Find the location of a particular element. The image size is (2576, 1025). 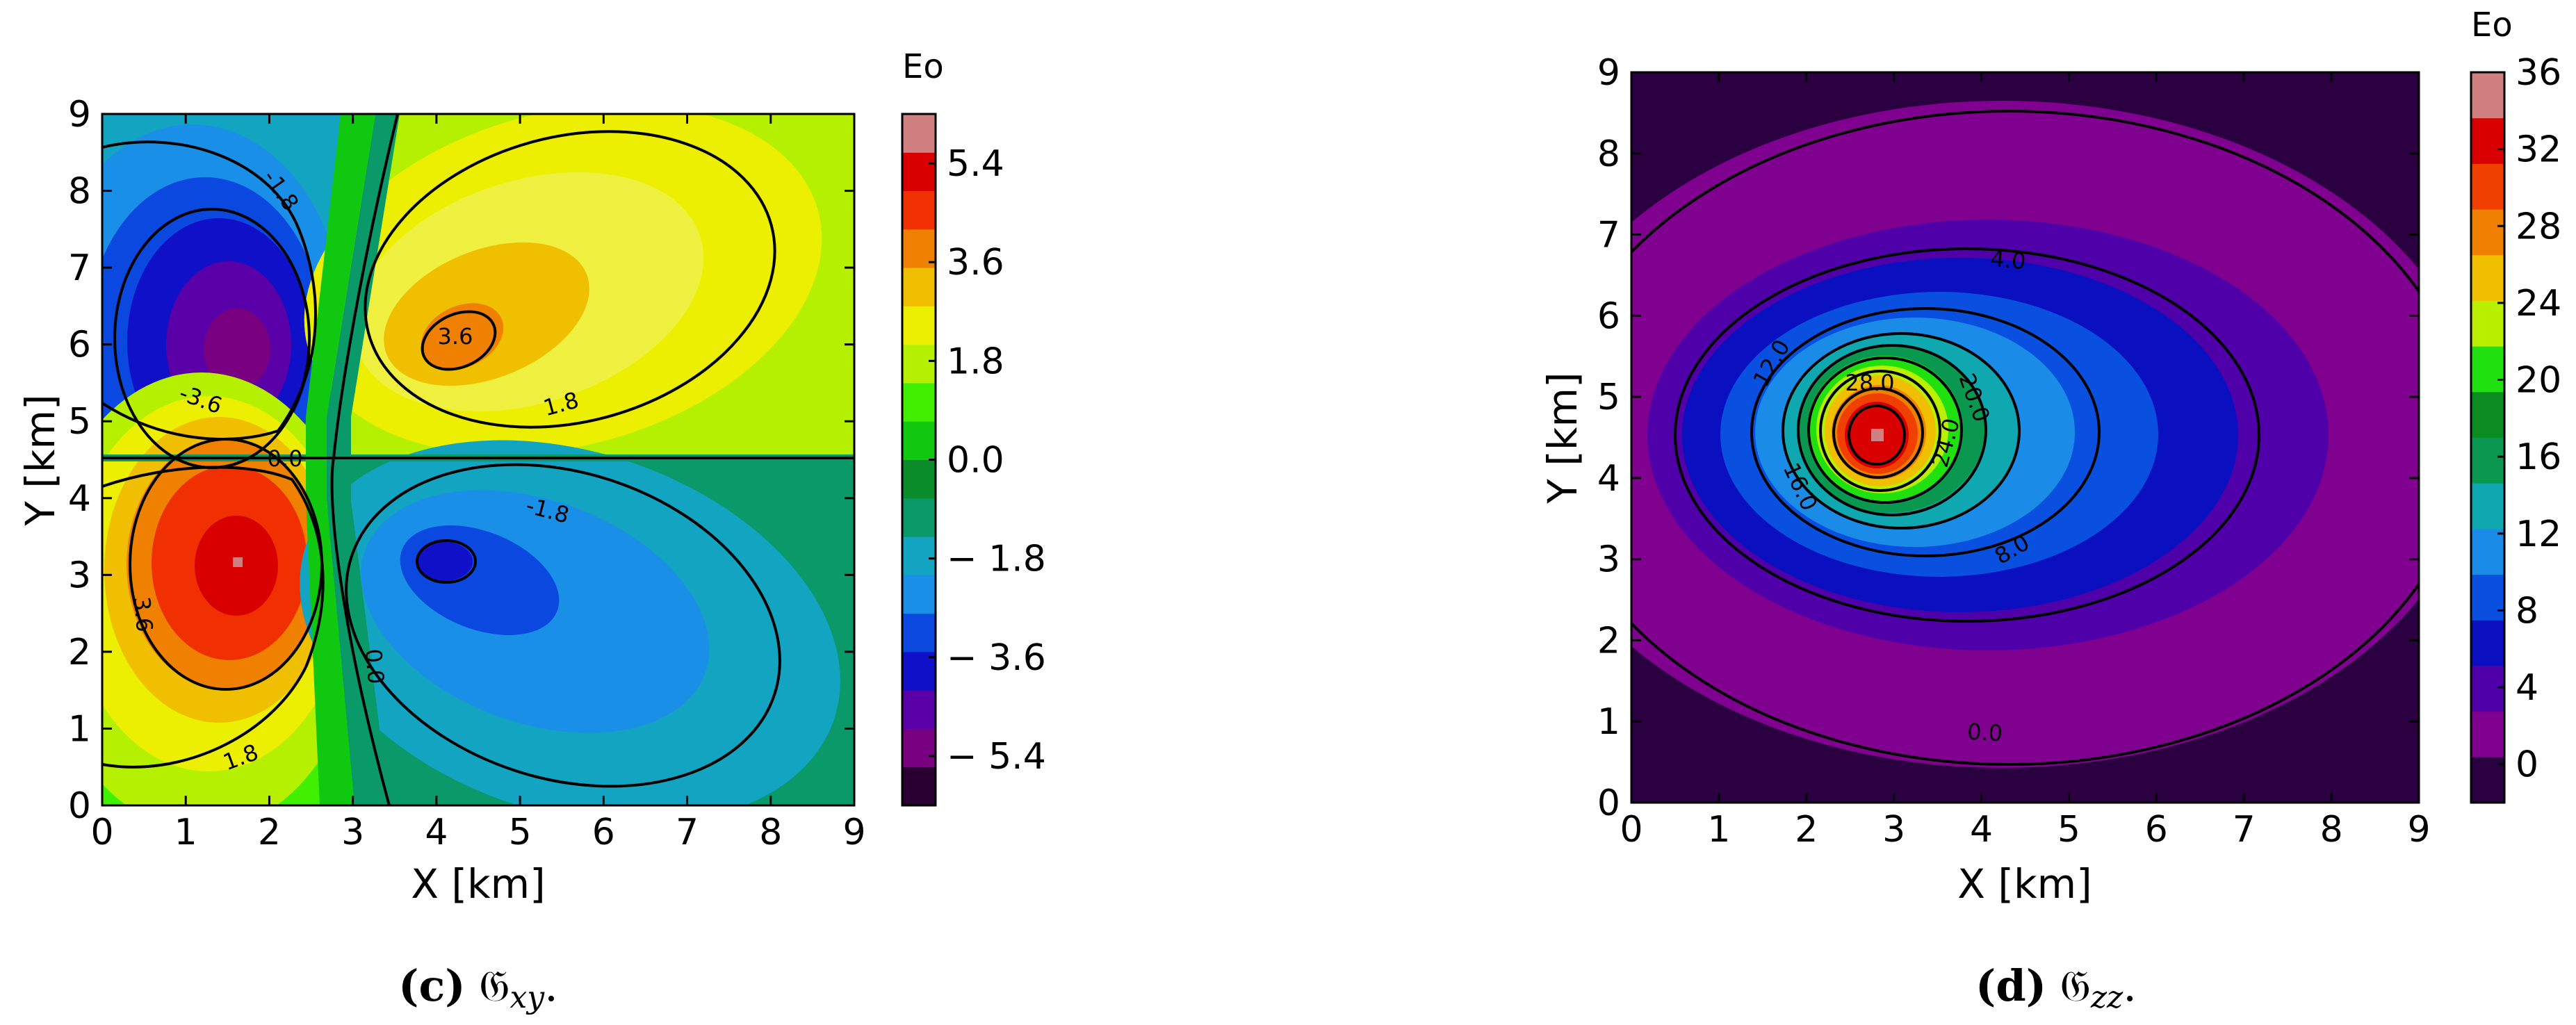

y-axis-label-d: Y [km] is located at coordinates (1562, 438).